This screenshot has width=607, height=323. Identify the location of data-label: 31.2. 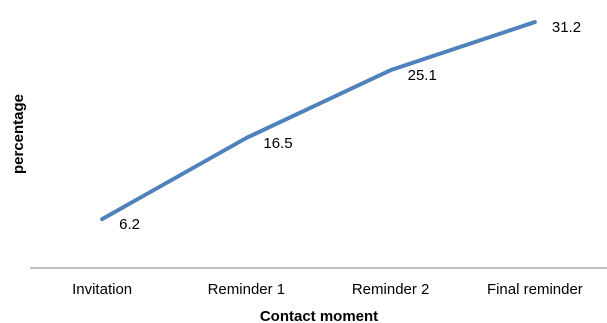
(566, 27).